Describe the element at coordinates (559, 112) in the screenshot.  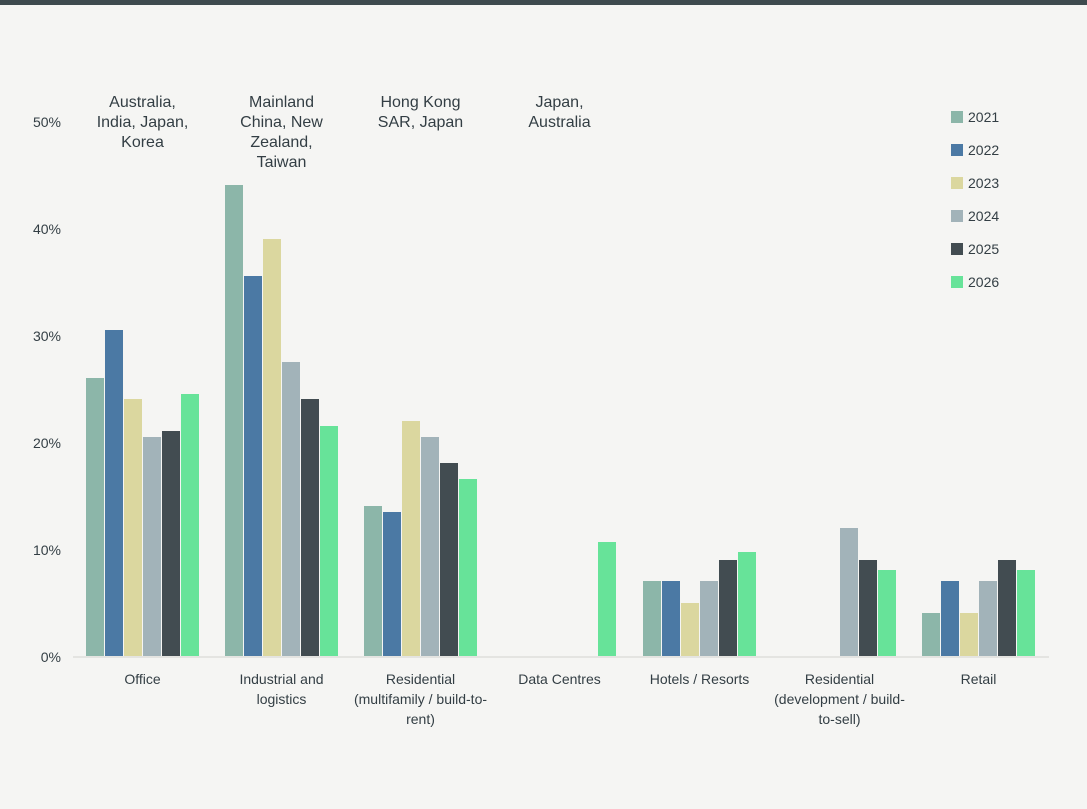
I see `region-annotation: Japan, Australia` at that location.